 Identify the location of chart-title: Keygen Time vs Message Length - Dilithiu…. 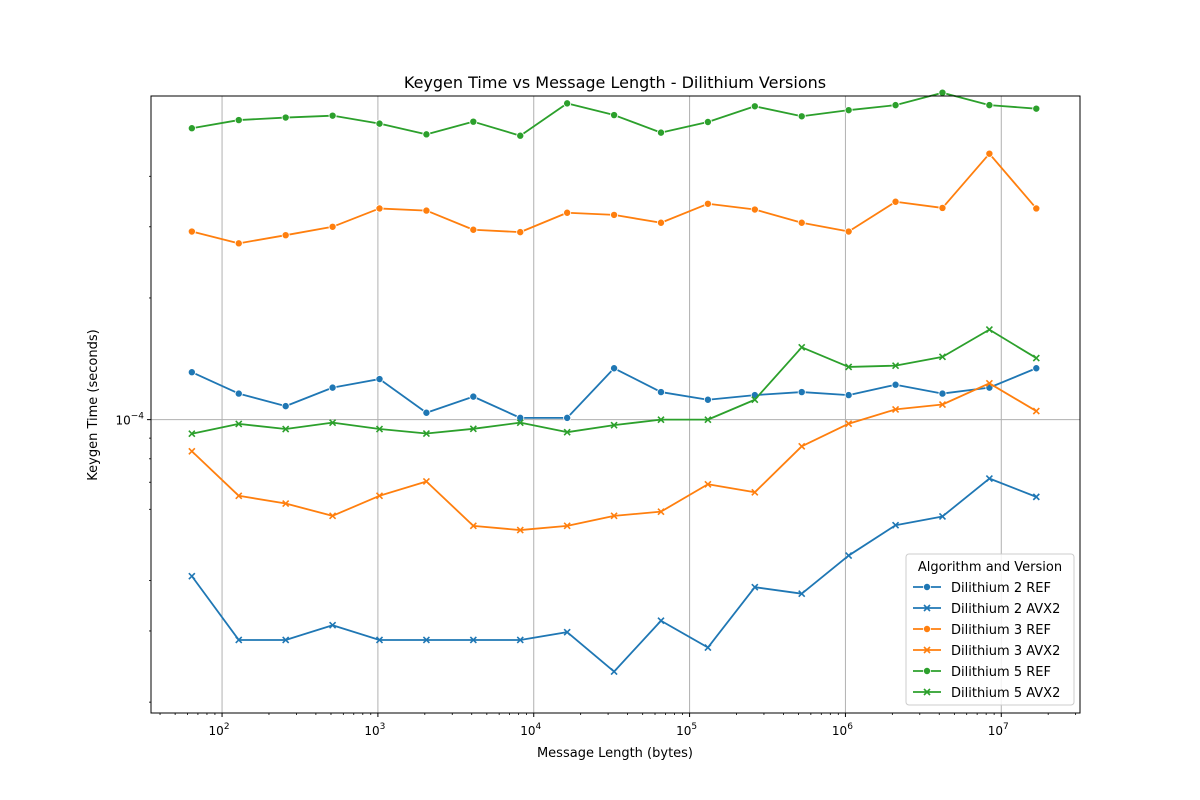
(615, 82).